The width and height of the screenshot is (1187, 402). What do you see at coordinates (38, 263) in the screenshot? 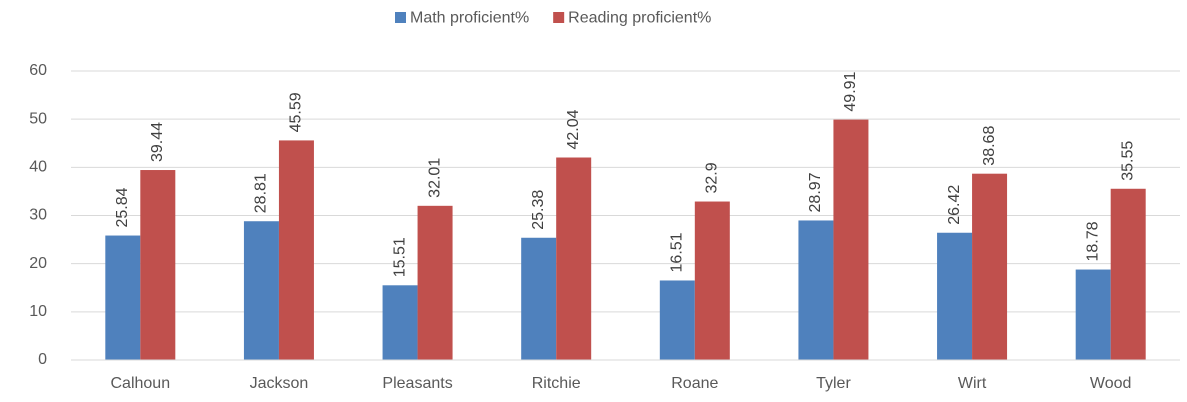
I see `y-tick-label: 20` at bounding box center [38, 263].